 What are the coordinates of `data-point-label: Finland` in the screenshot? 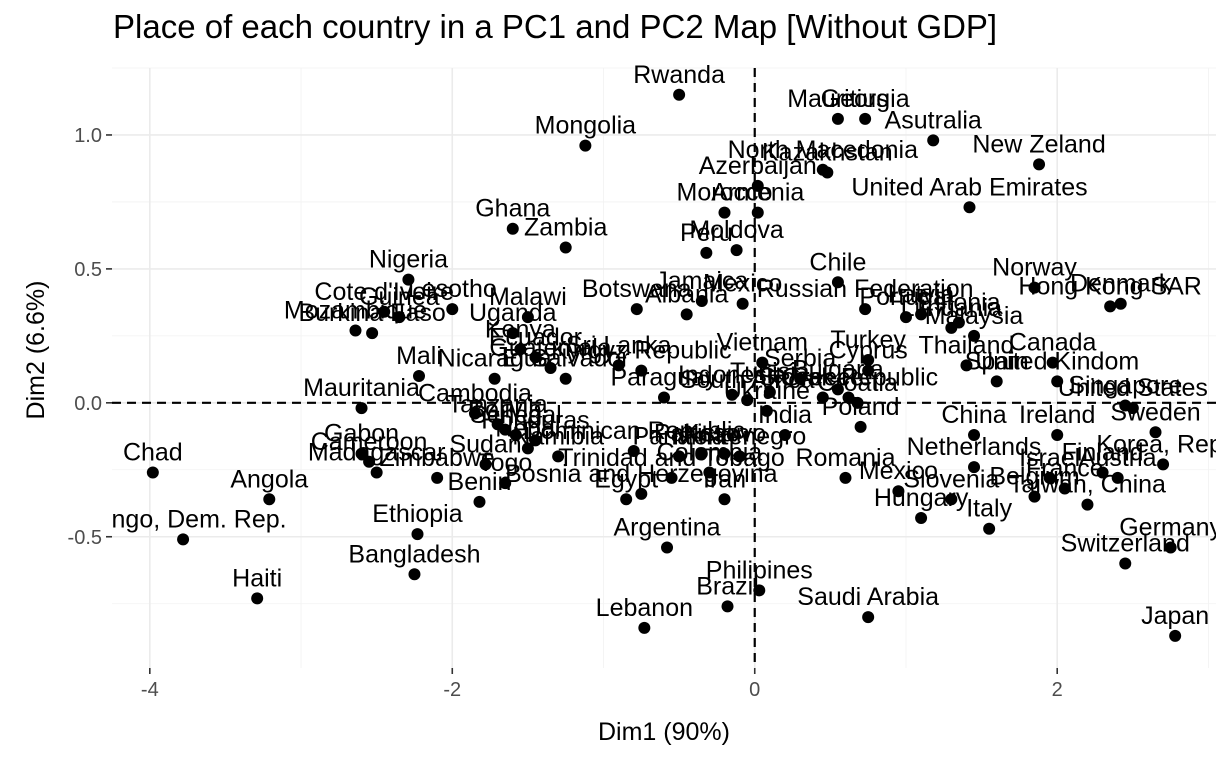 It's located at (1103, 452).